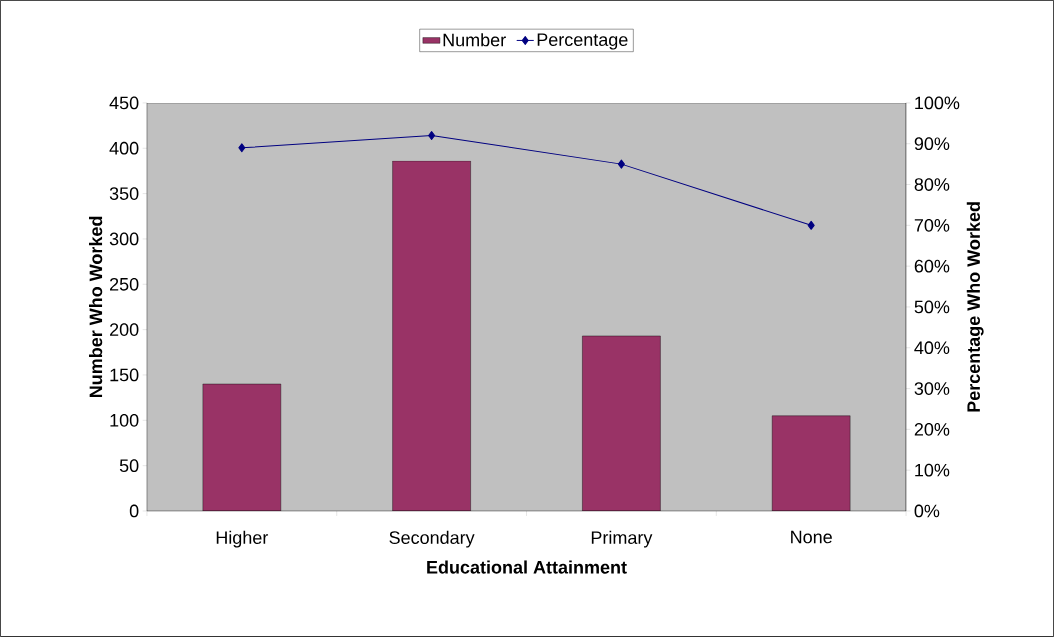 The width and height of the screenshot is (1054, 637). I want to click on y2-tick-label: 40%, so click(932, 348).